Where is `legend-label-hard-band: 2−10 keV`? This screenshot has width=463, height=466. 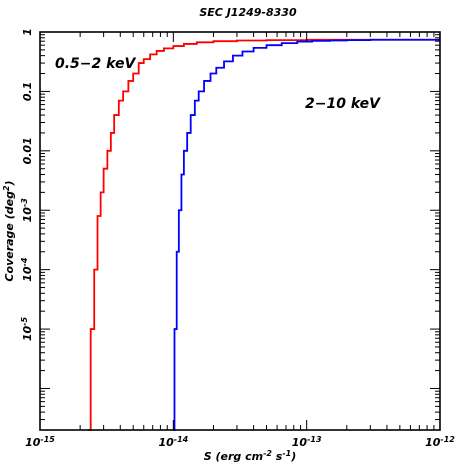
legend-label-hard-band: 2−10 keV is located at coordinates (343, 104).